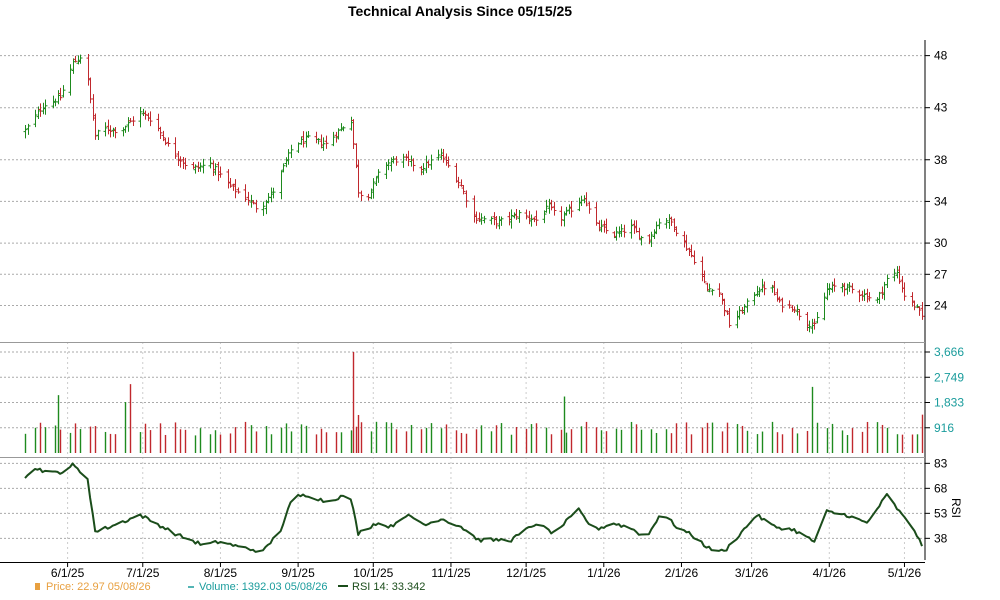 Image resolution: width=1000 pixels, height=600 pixels. I want to click on volume-tick-label: 1,833, so click(949, 403).